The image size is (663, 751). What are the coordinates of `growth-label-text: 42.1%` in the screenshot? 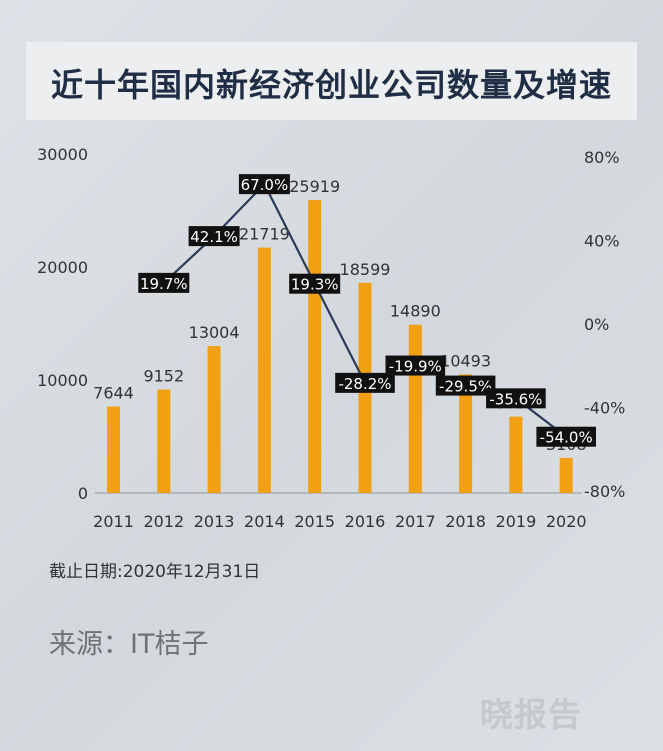 It's located at (214, 237).